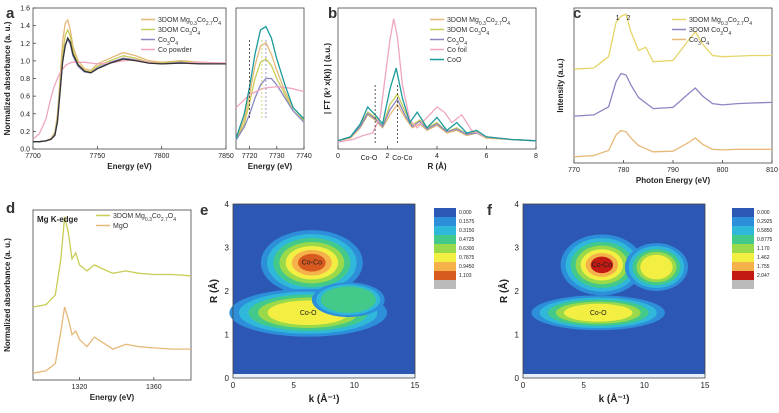 The image size is (779, 413). I want to click on legend-label-b-4: CoO, so click(454, 60).